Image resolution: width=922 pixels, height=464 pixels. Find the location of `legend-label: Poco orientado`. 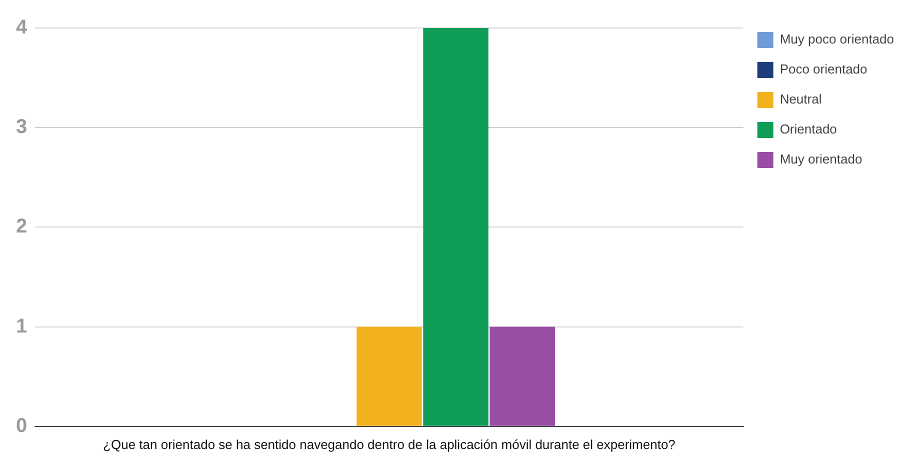

legend-label: Poco orientado is located at coordinates (824, 69).